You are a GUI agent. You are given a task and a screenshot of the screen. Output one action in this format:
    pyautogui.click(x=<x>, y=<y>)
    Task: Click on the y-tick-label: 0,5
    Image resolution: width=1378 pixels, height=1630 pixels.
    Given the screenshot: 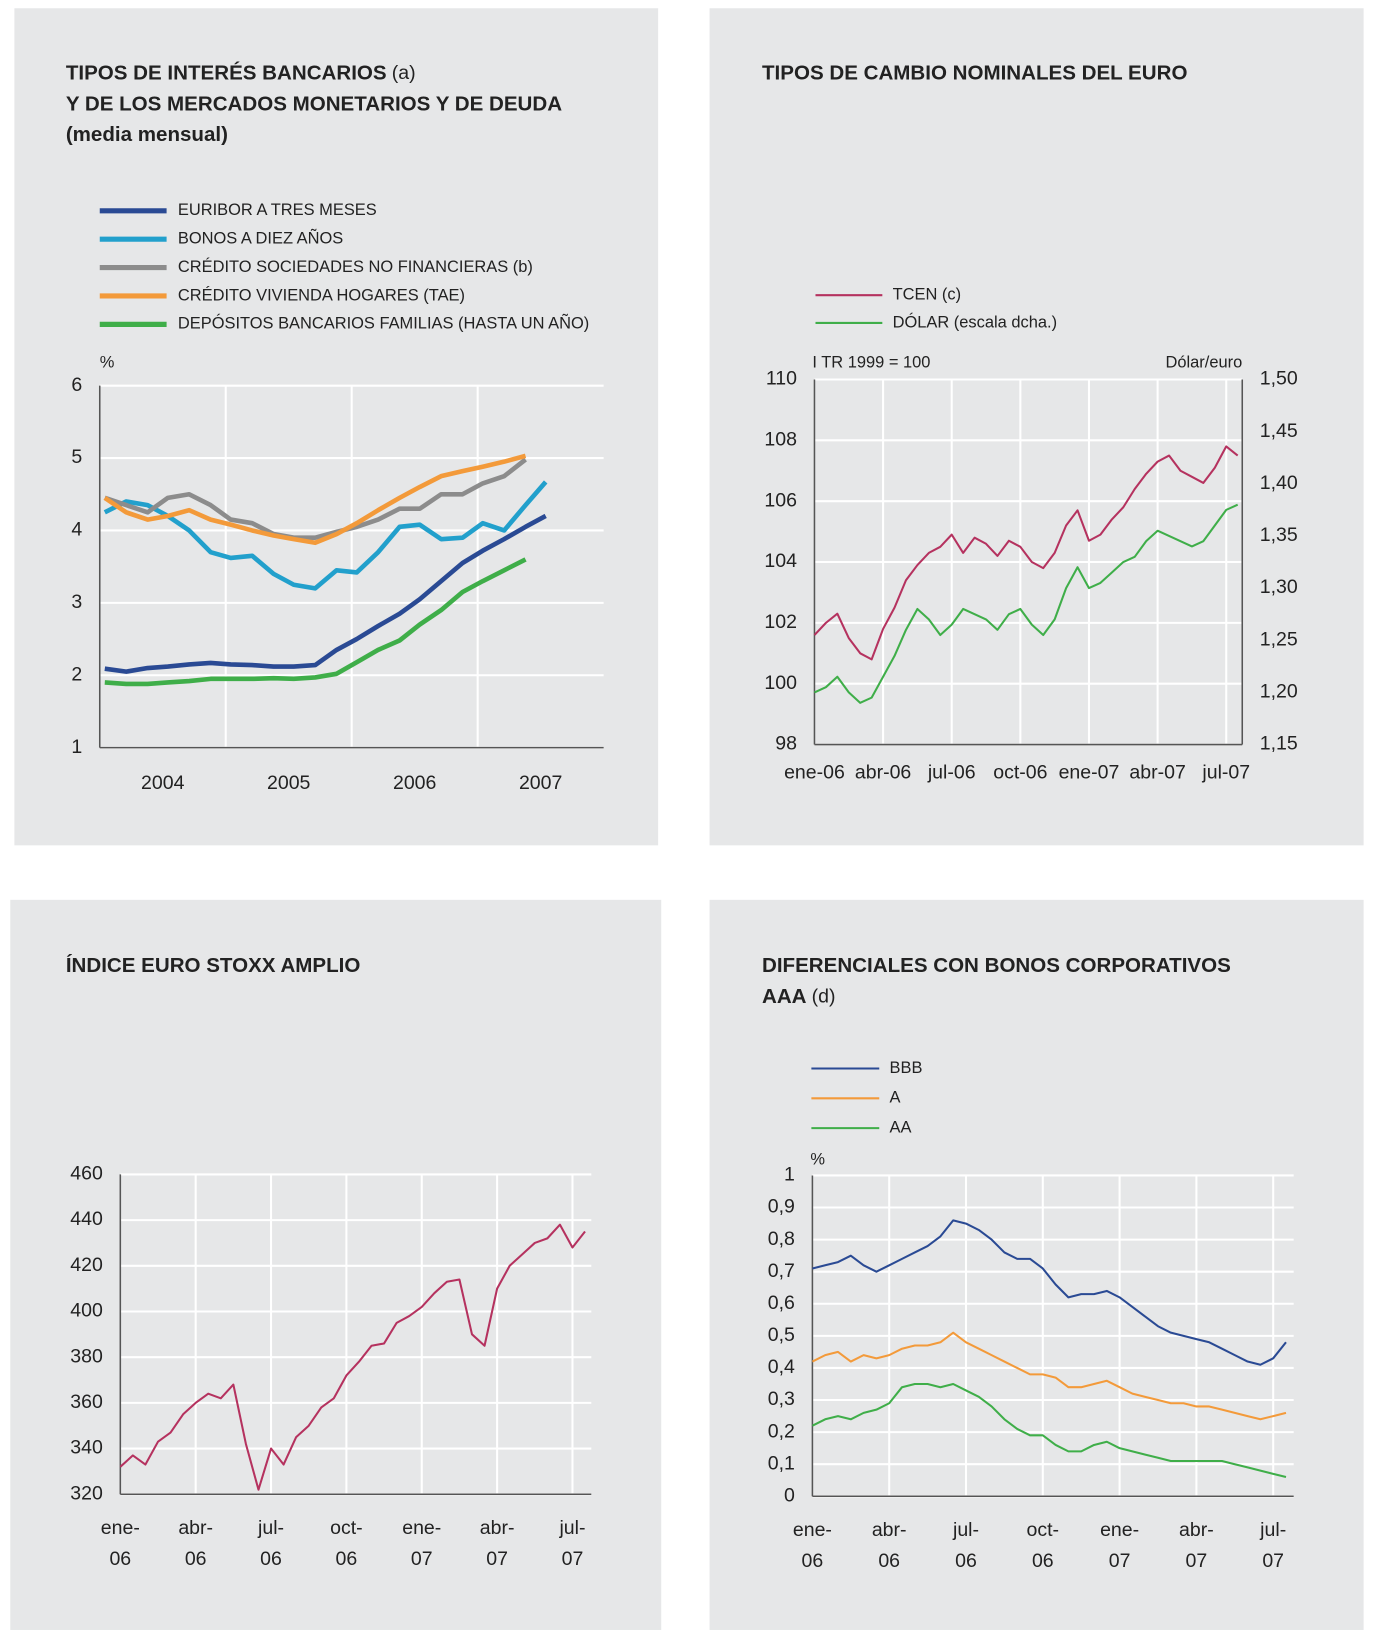 What is the action you would take?
    pyautogui.click(x=781, y=1335)
    